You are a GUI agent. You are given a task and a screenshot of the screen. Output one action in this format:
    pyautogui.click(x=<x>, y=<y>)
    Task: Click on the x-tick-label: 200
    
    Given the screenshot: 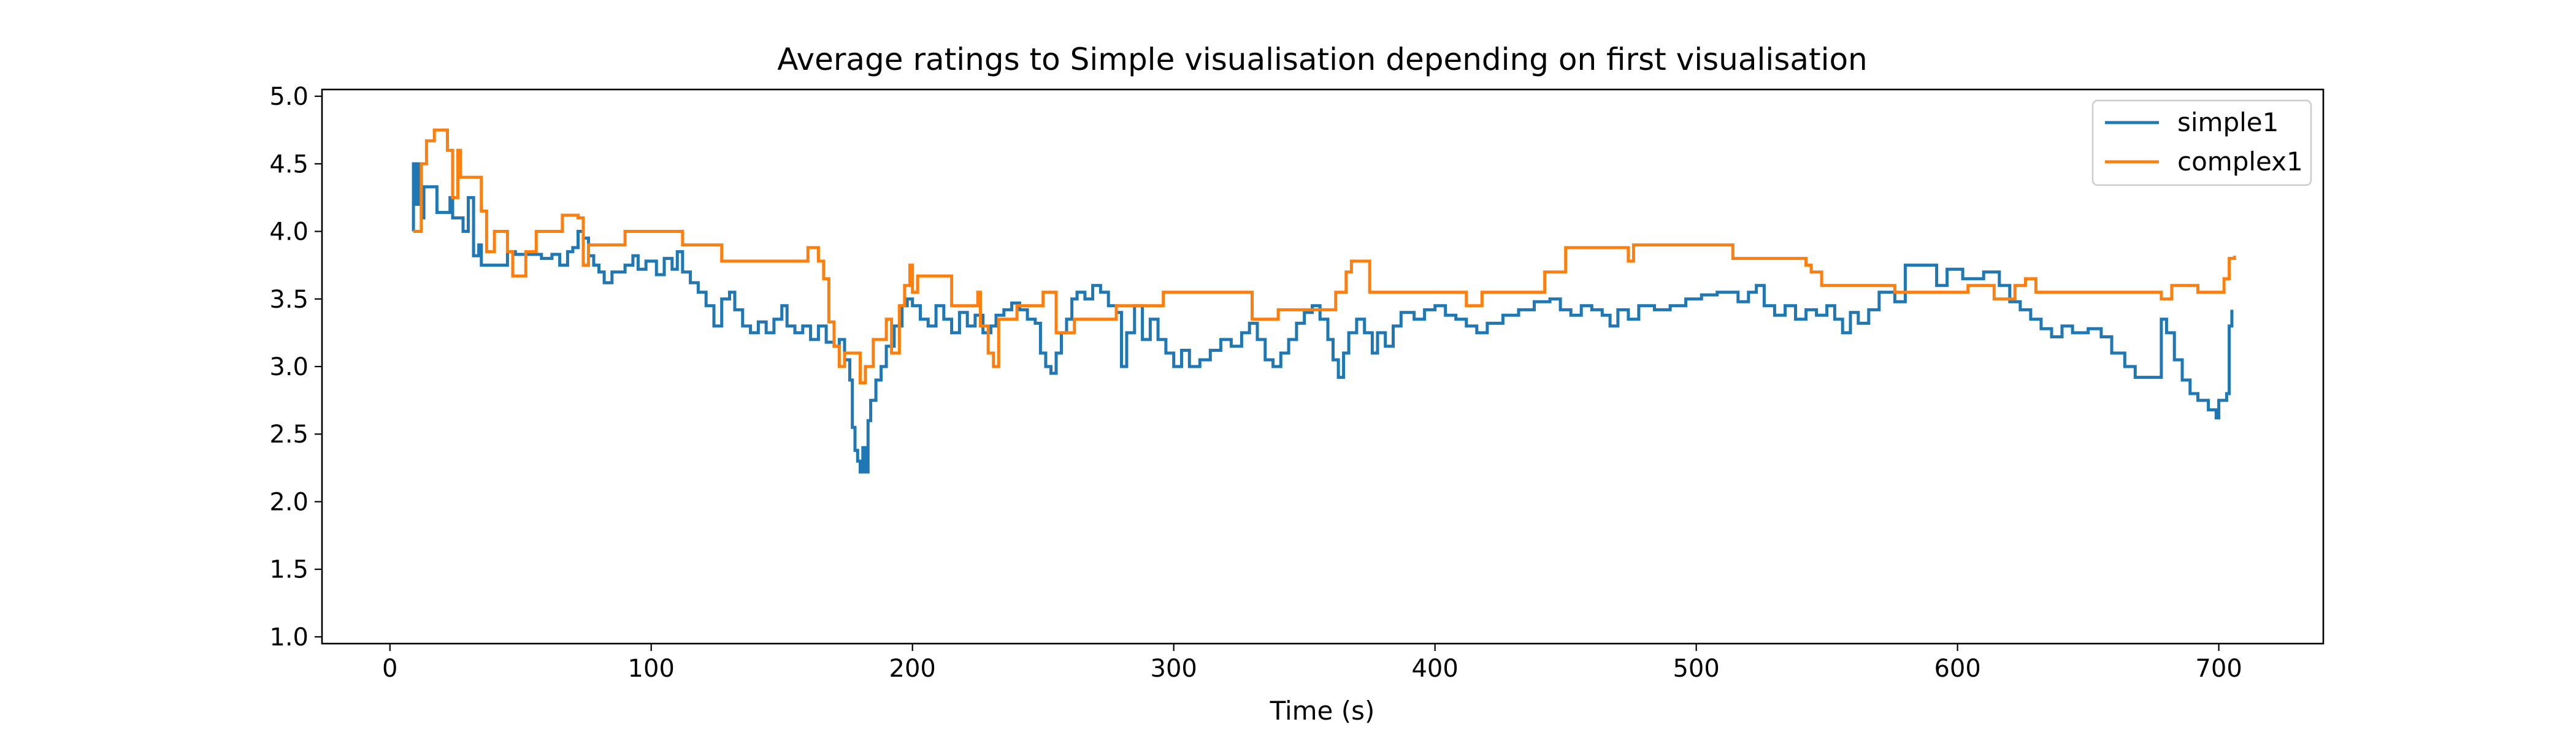 What is the action you would take?
    pyautogui.click(x=912, y=669)
    